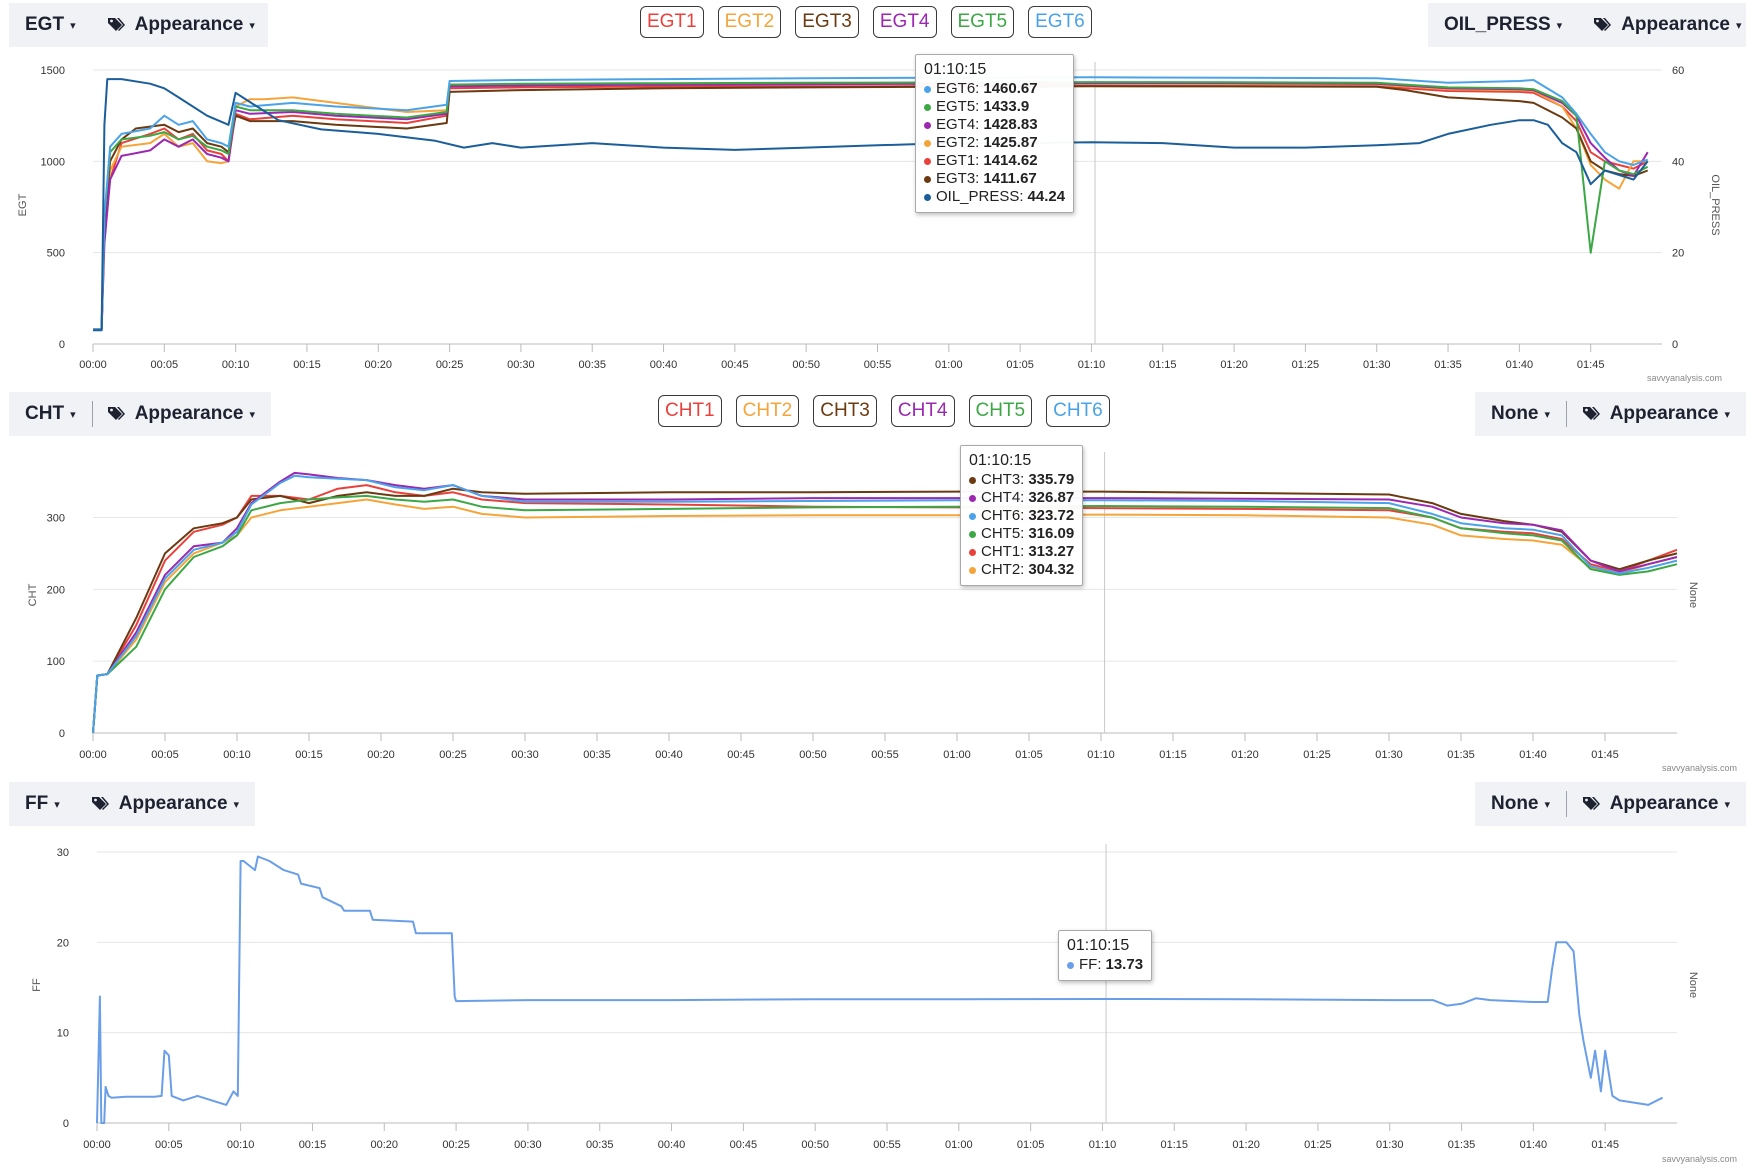 The height and width of the screenshot is (1171, 1755). Describe the element at coordinates (1656, 414) in the screenshot. I see `cht-right-appearance-dropdown: Appearance ▾` at that location.